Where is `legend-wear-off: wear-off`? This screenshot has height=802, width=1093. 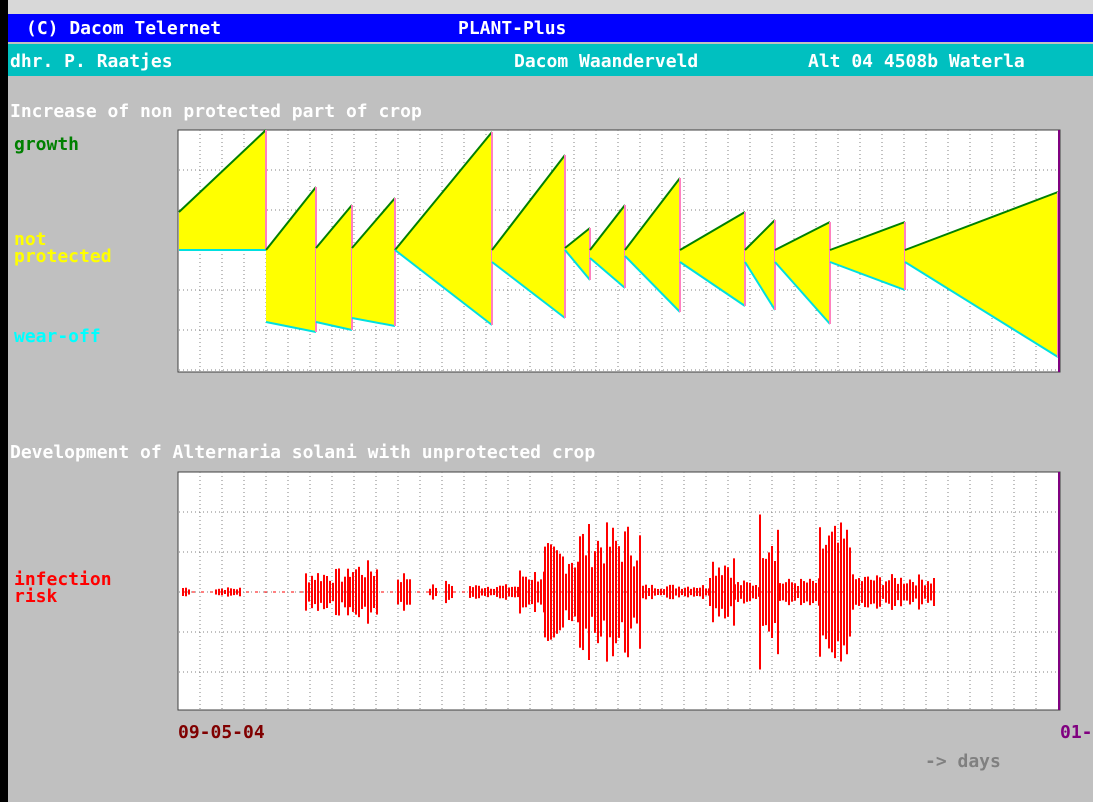 legend-wear-off: wear-off is located at coordinates (57, 336).